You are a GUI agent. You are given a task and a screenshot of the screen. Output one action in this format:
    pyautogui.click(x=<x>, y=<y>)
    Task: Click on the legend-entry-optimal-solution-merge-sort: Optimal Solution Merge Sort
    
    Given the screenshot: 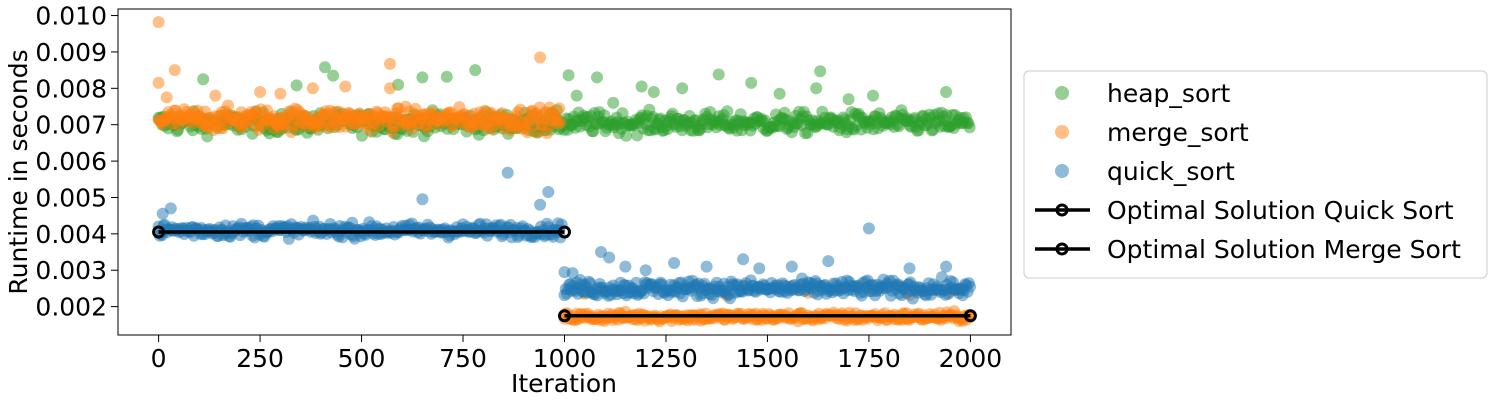 What is the action you would take?
    pyautogui.click(x=1248, y=249)
    